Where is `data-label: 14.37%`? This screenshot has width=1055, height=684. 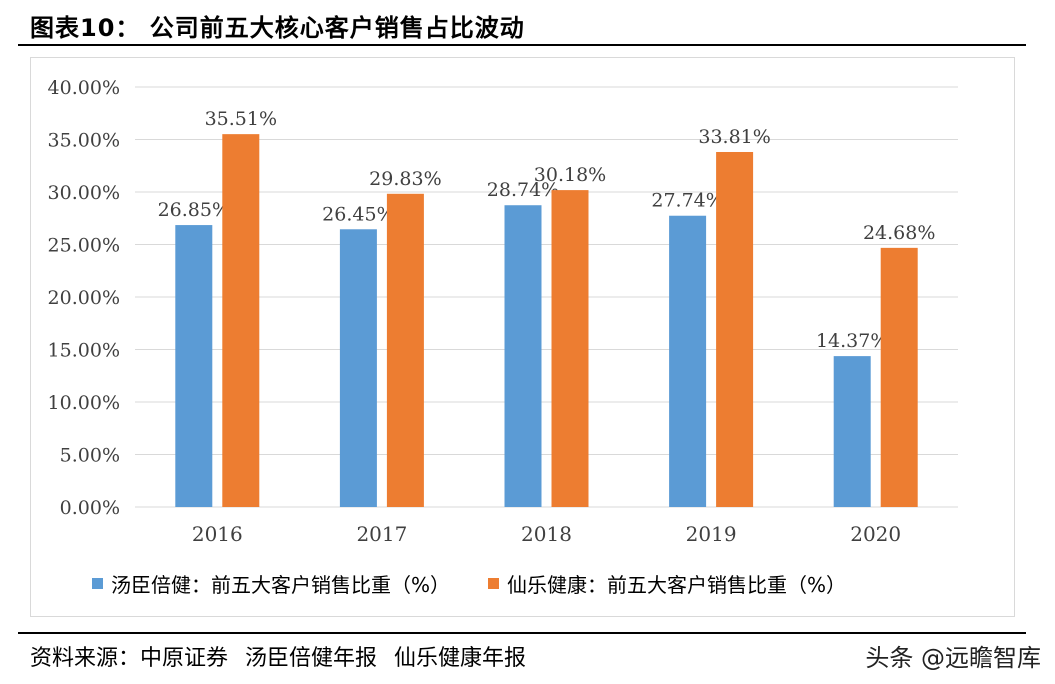
data-label: 14.37% is located at coordinates (852, 341).